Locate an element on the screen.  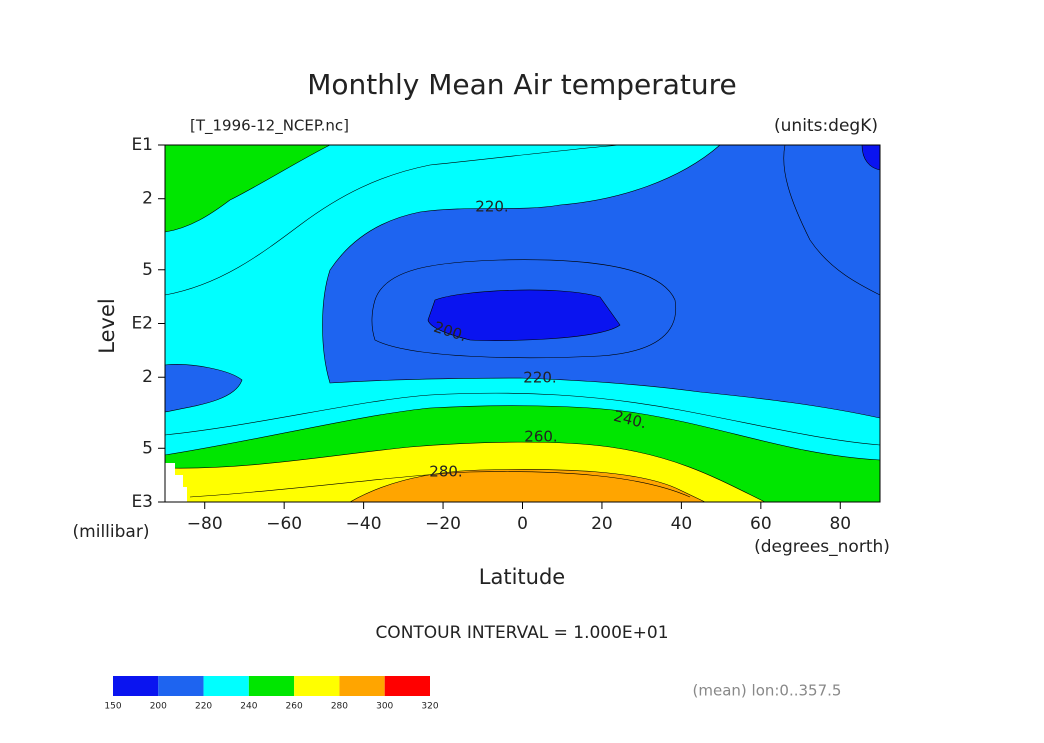
y-axis-label: Level is located at coordinates (107, 325).